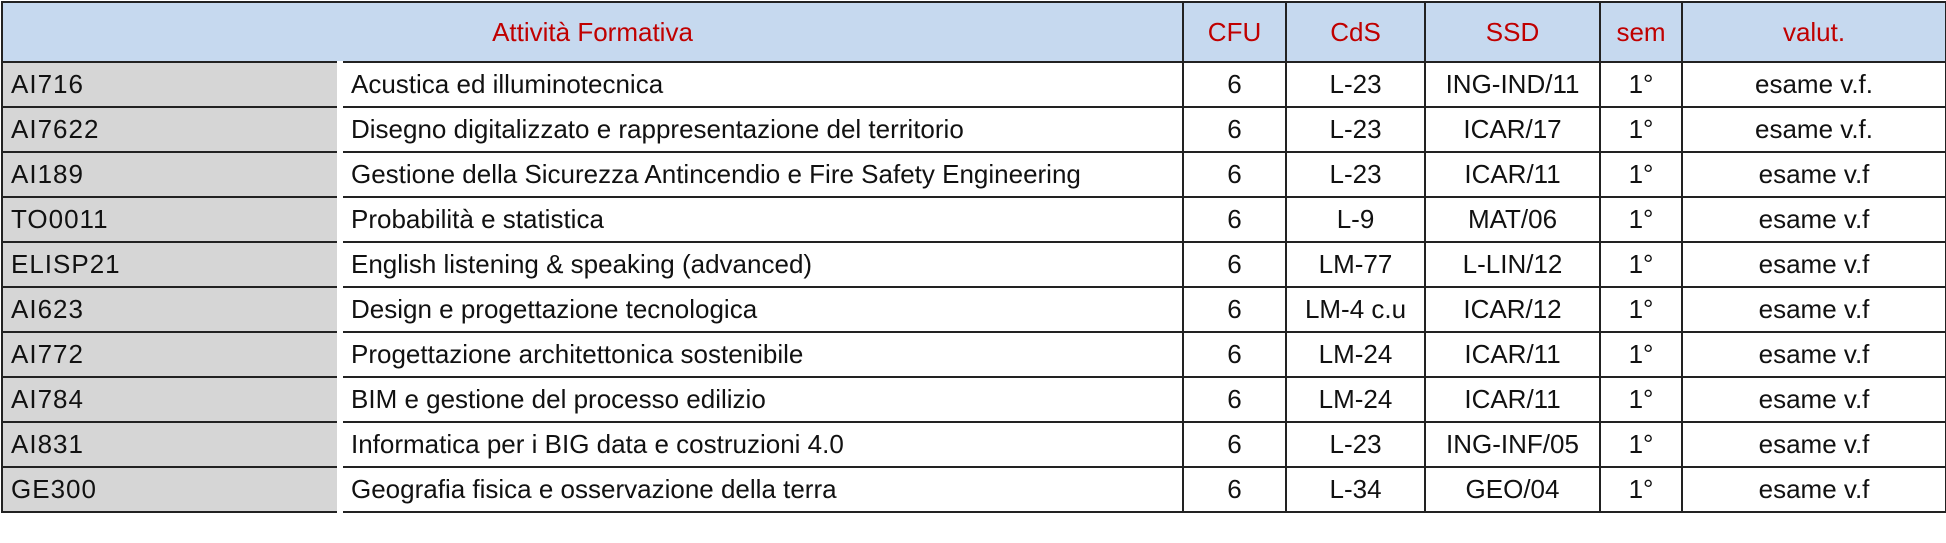 The width and height of the screenshot is (1946, 543). Describe the element at coordinates (1356, 32) in the screenshot. I see `header-cell: CdS` at that location.